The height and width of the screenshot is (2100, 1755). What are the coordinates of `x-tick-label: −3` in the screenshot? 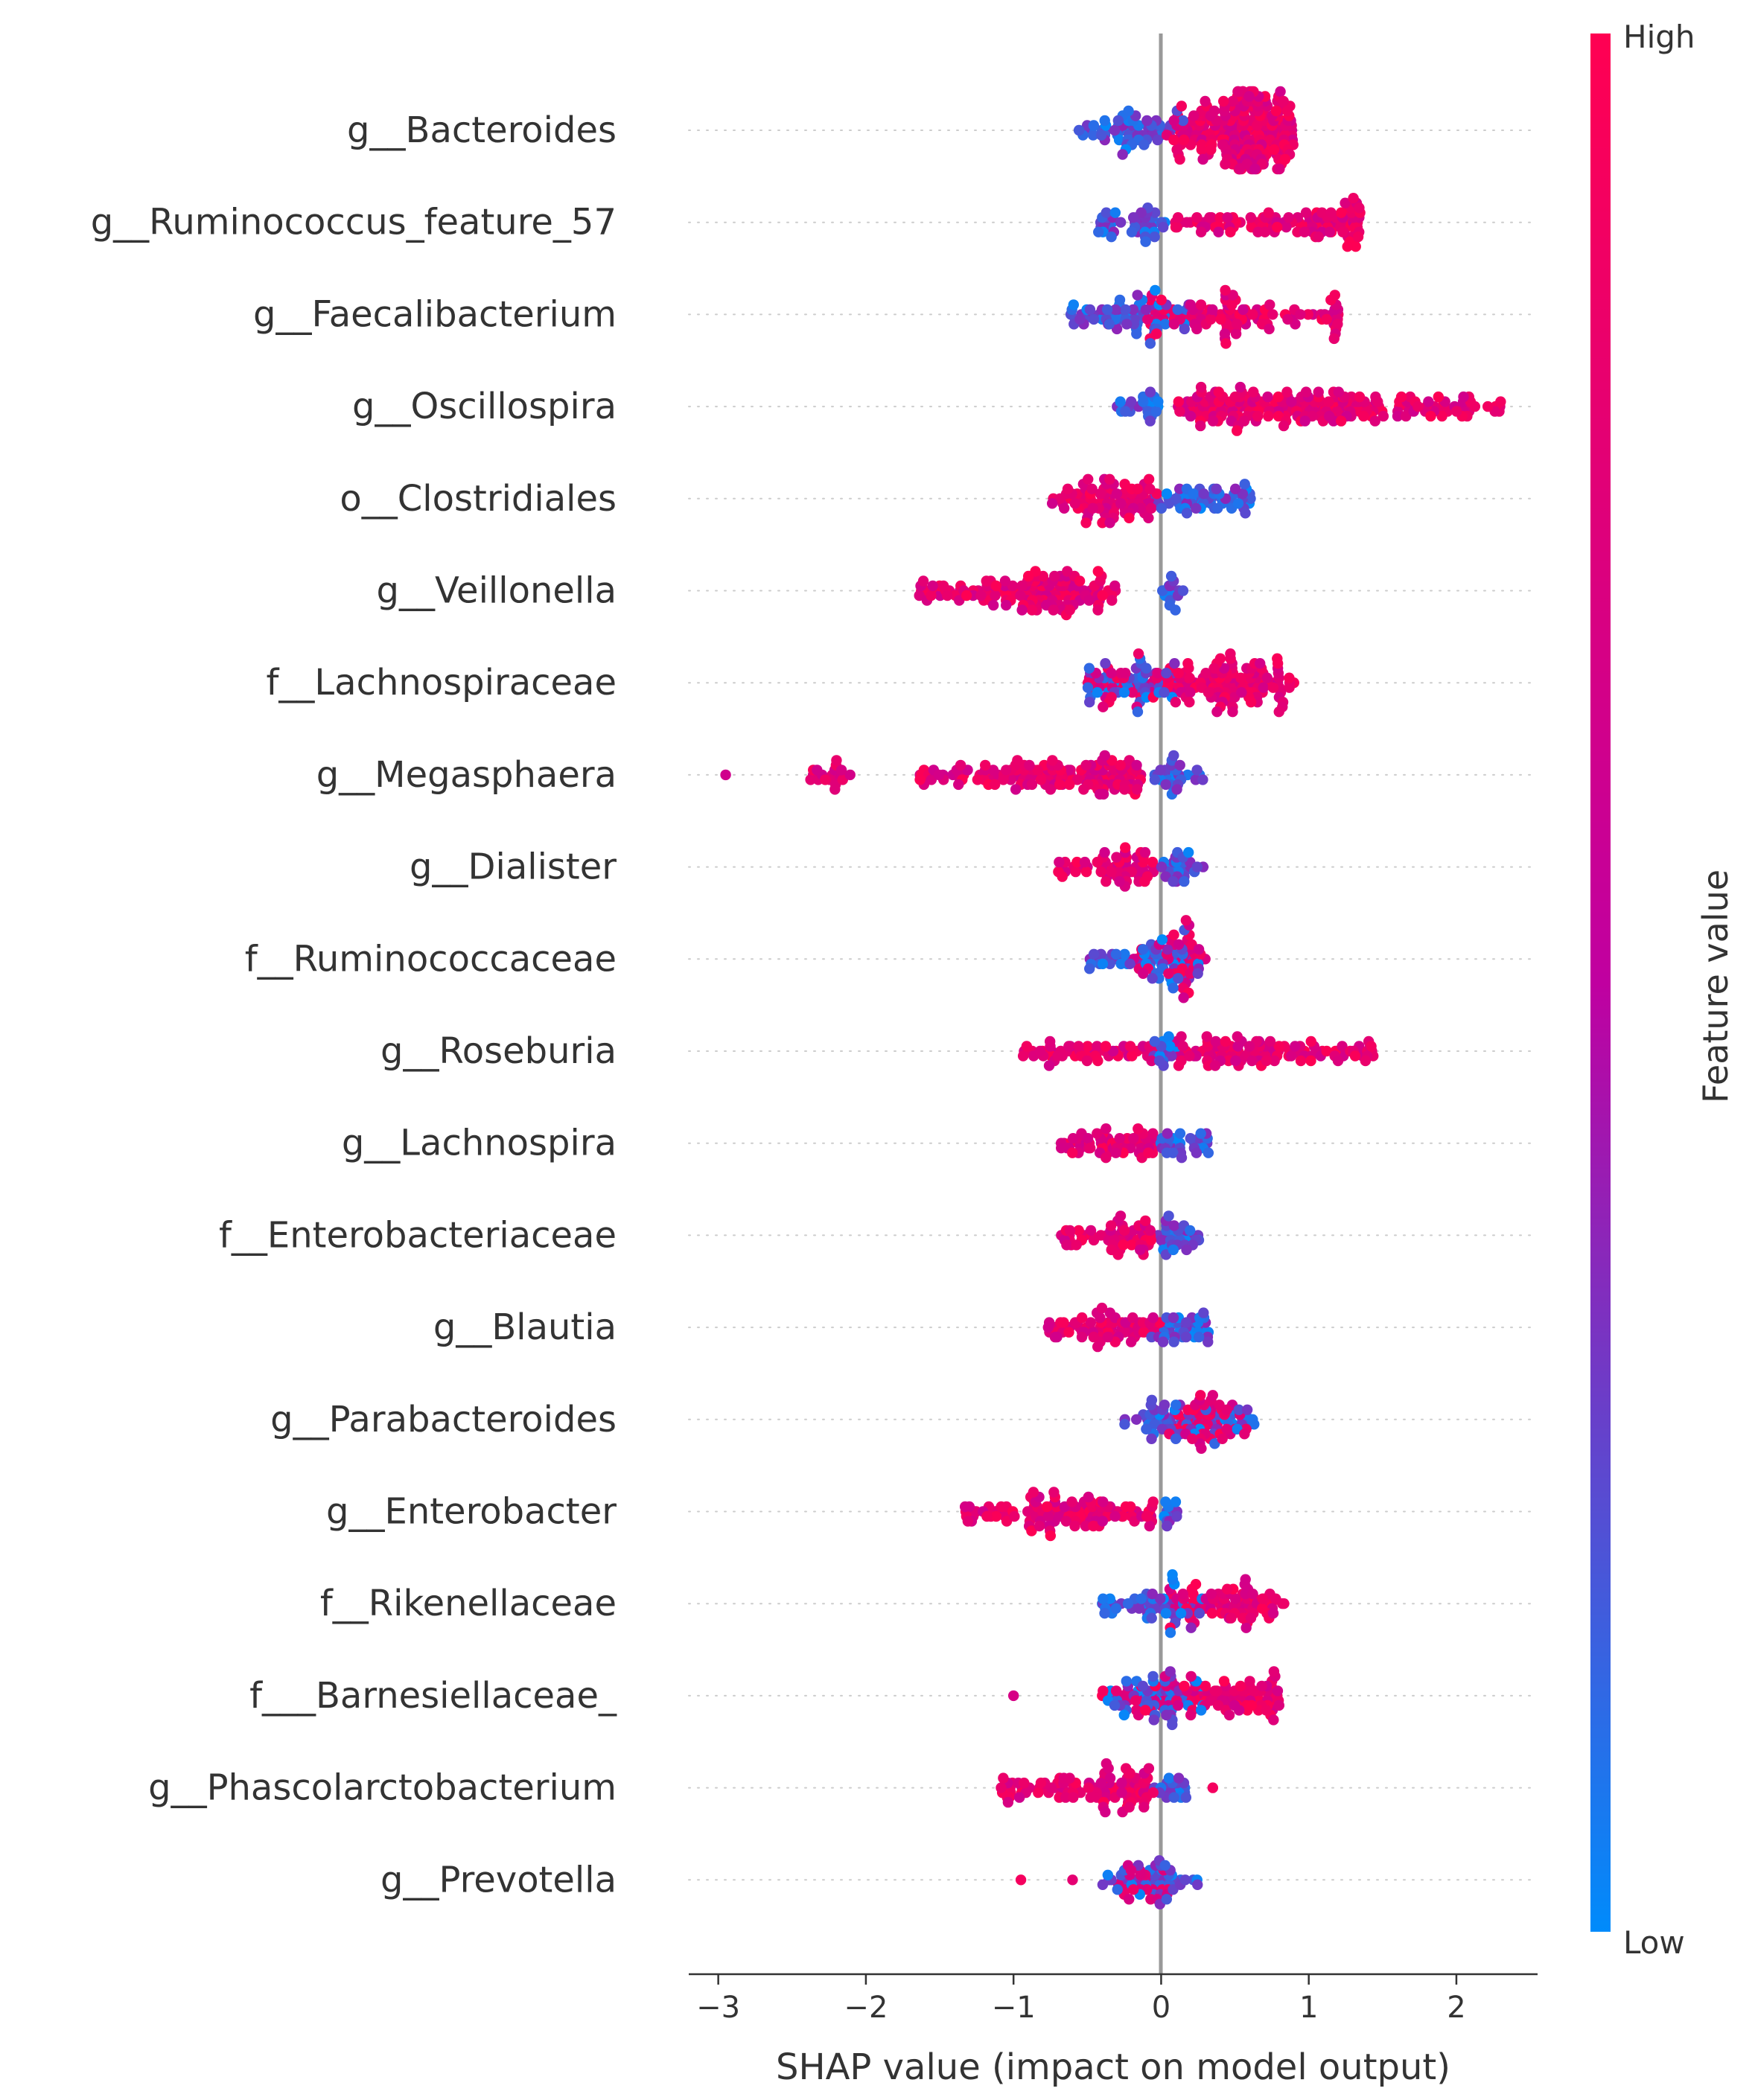 It's located at (718, 2008).